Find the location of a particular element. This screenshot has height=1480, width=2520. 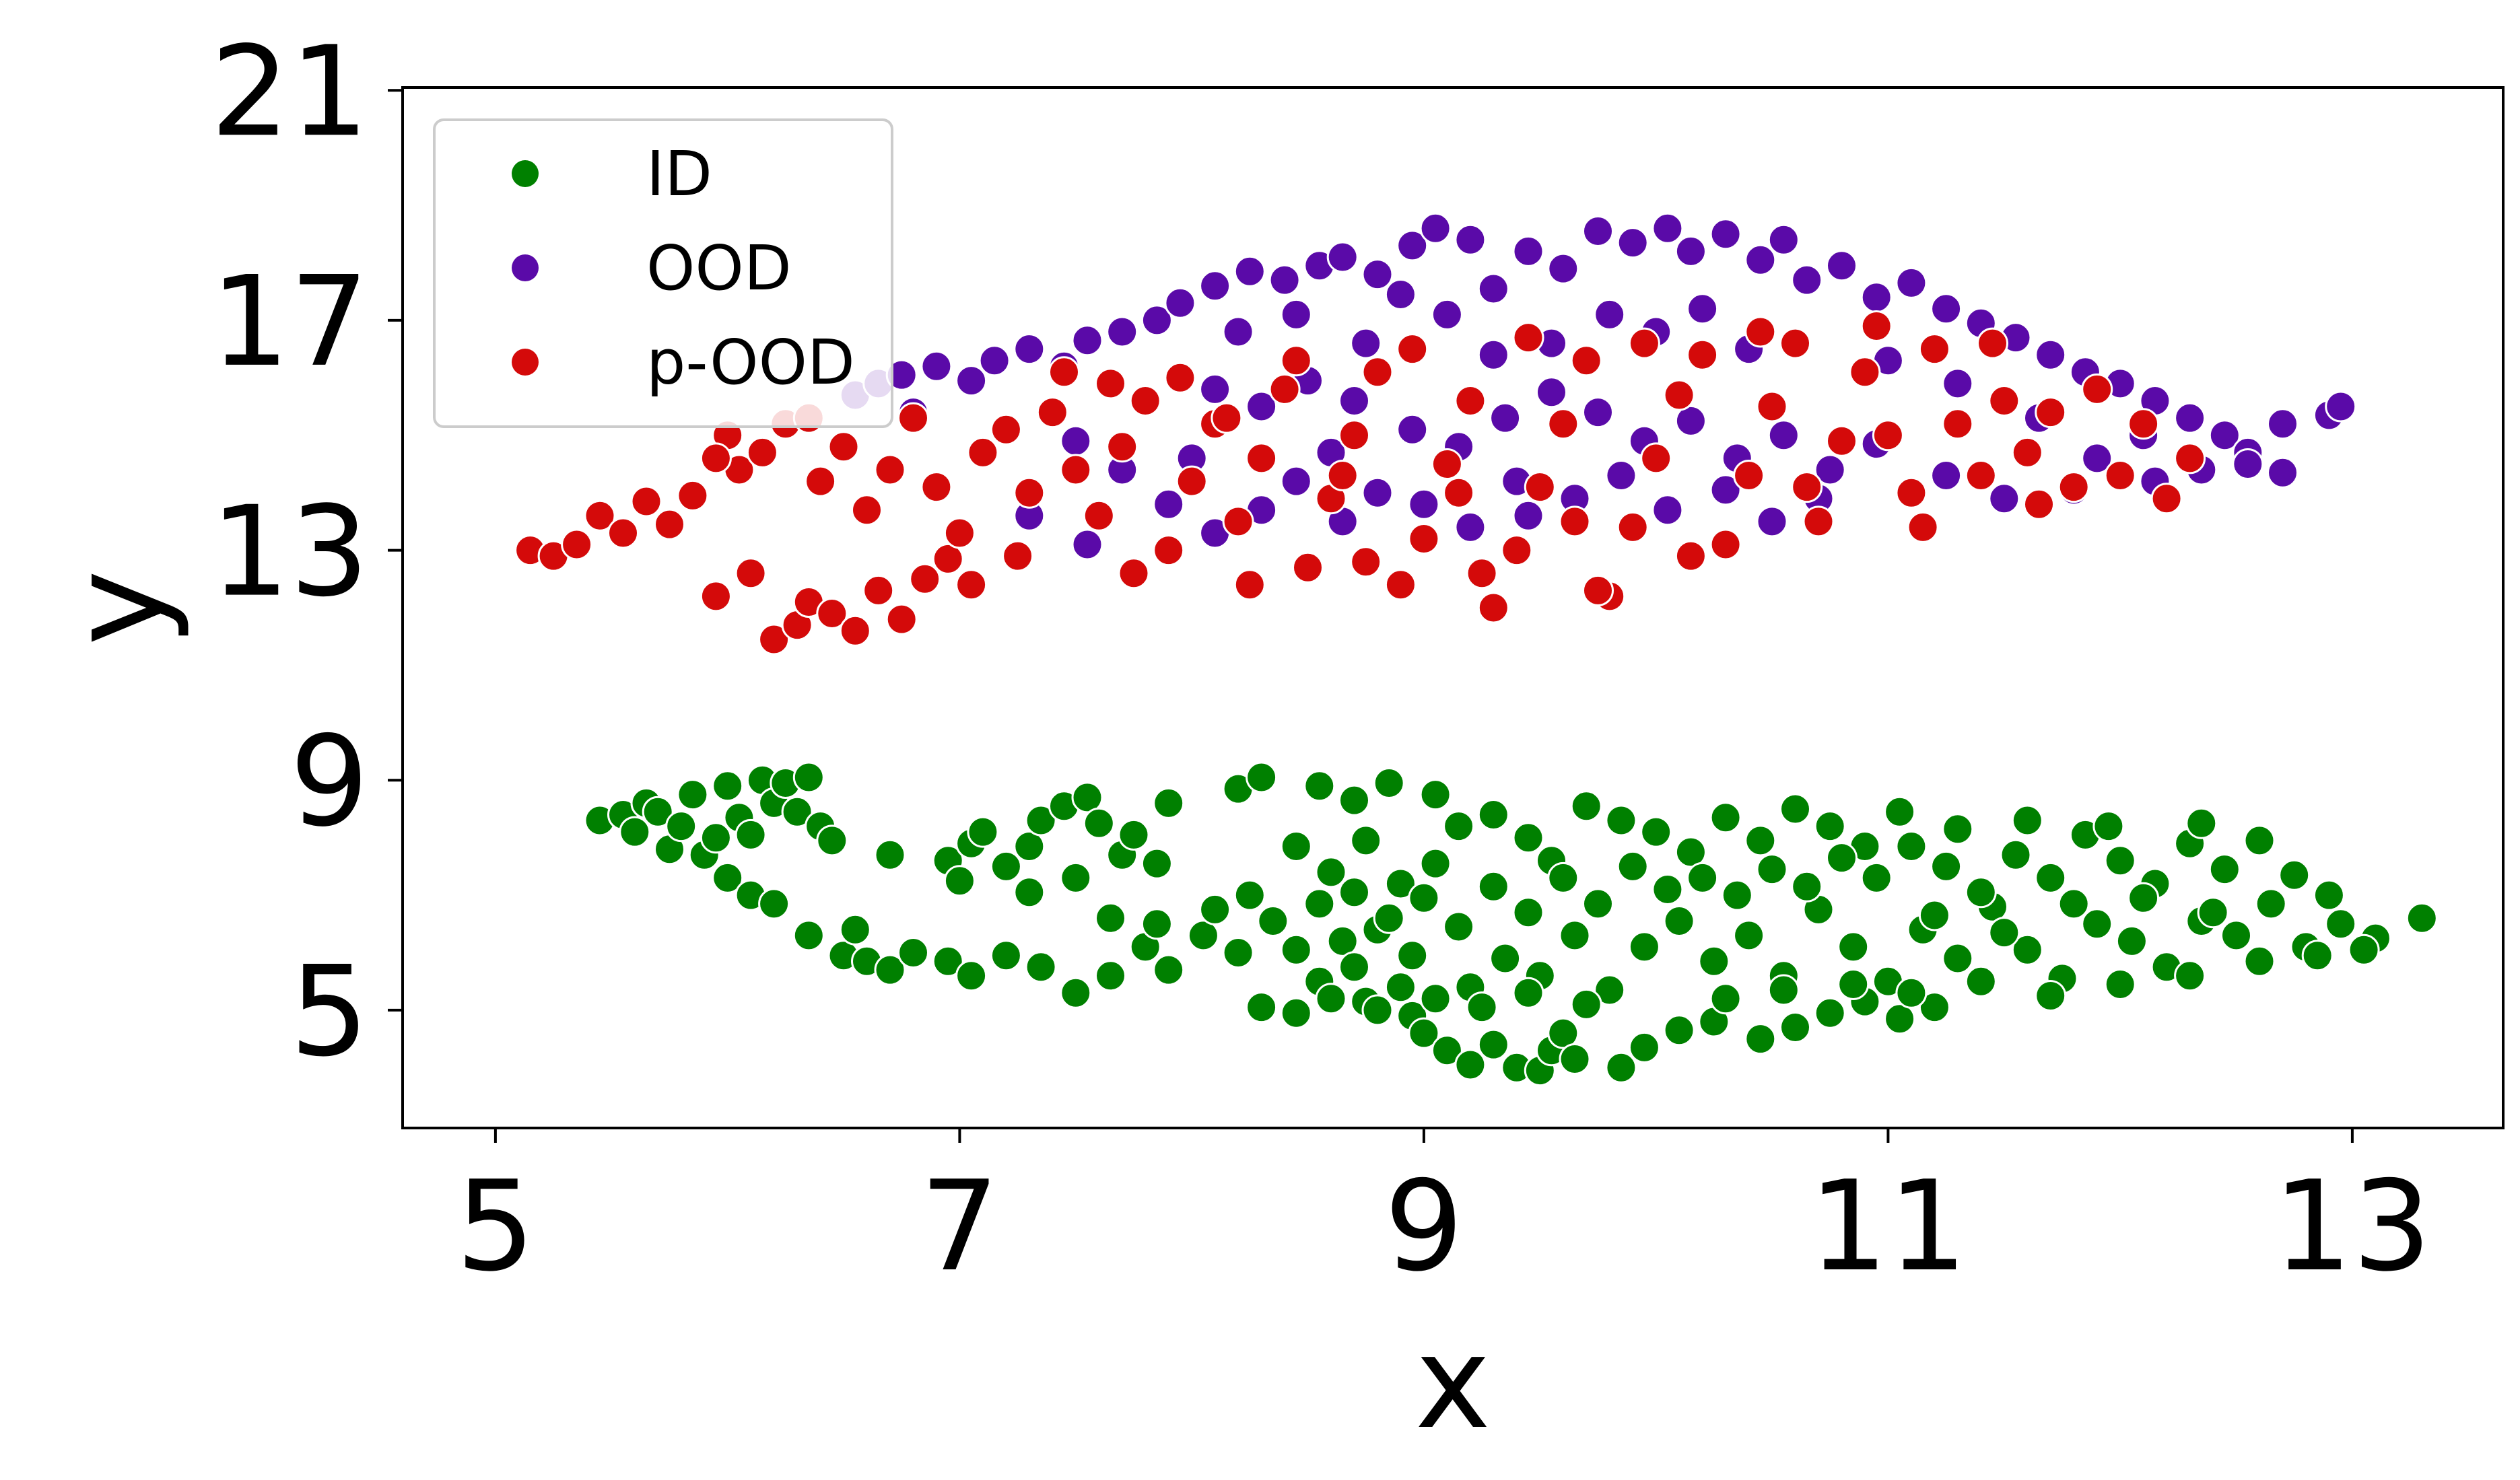

y-ticks: 5 9 13 17 21 is located at coordinates (307, 551).